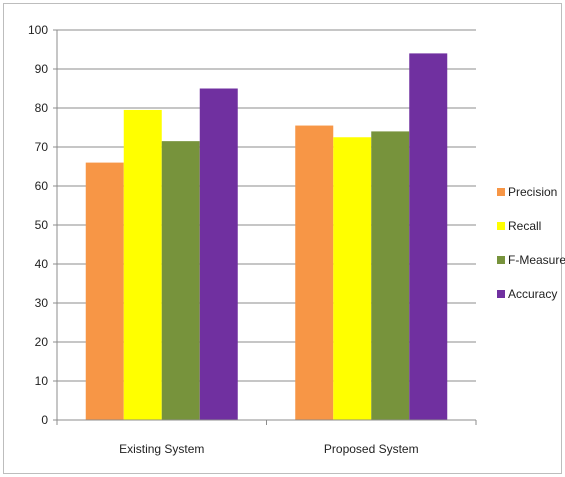  Describe the element at coordinates (142, 264) in the screenshot. I see `bar-recall-existing` at that location.